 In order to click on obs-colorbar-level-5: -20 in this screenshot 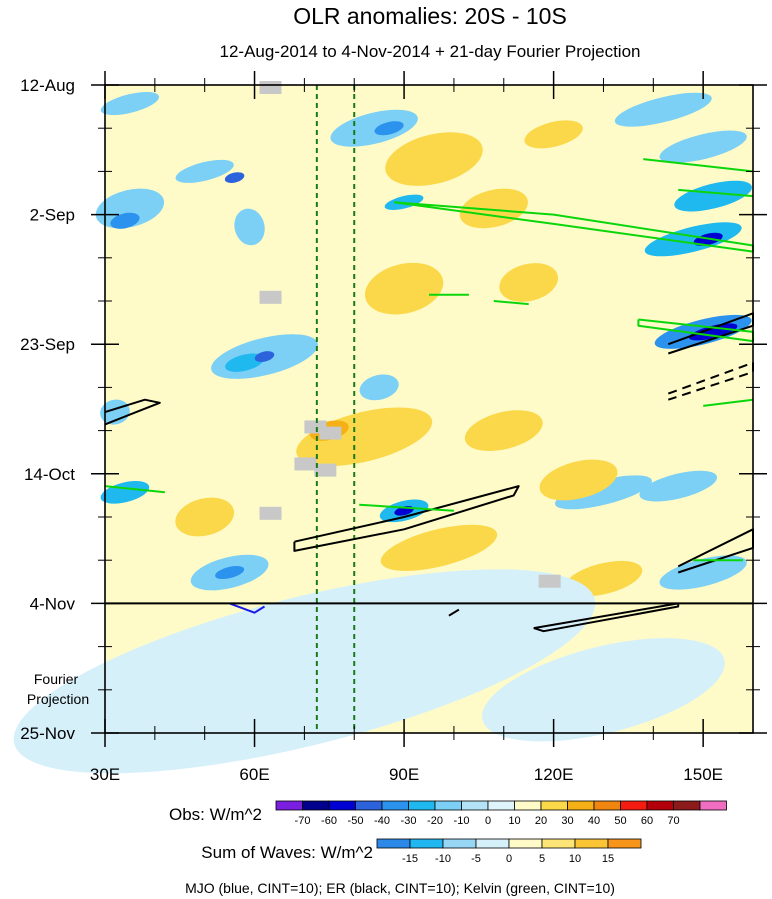, I will do `click(435, 821)`.